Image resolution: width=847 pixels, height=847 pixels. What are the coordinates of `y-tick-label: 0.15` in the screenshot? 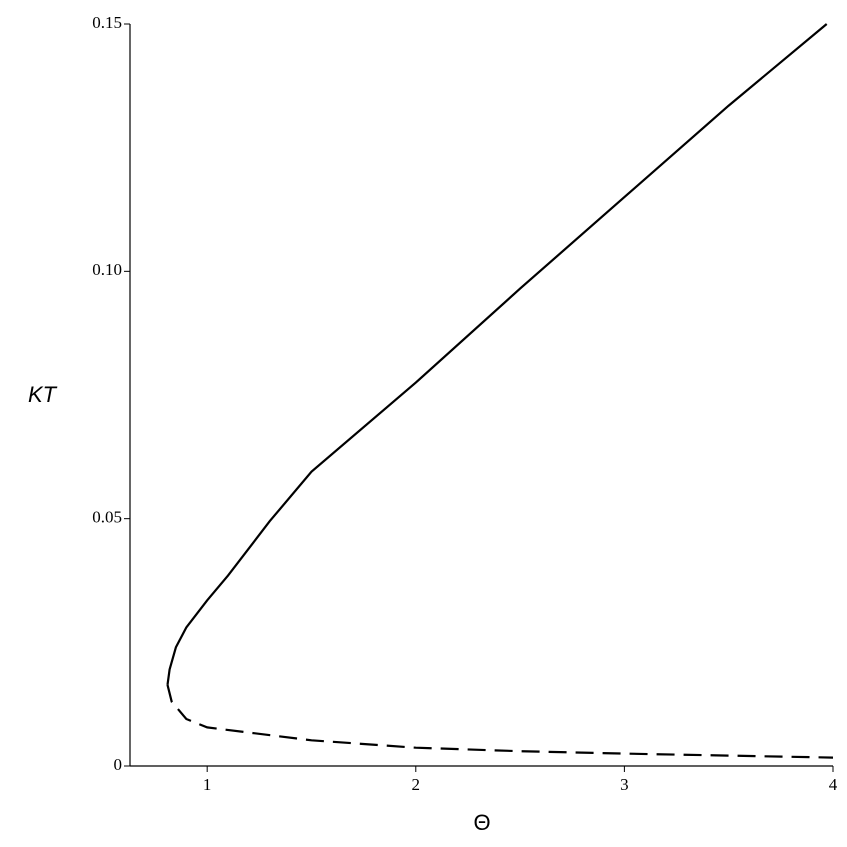 It's located at (107, 22).